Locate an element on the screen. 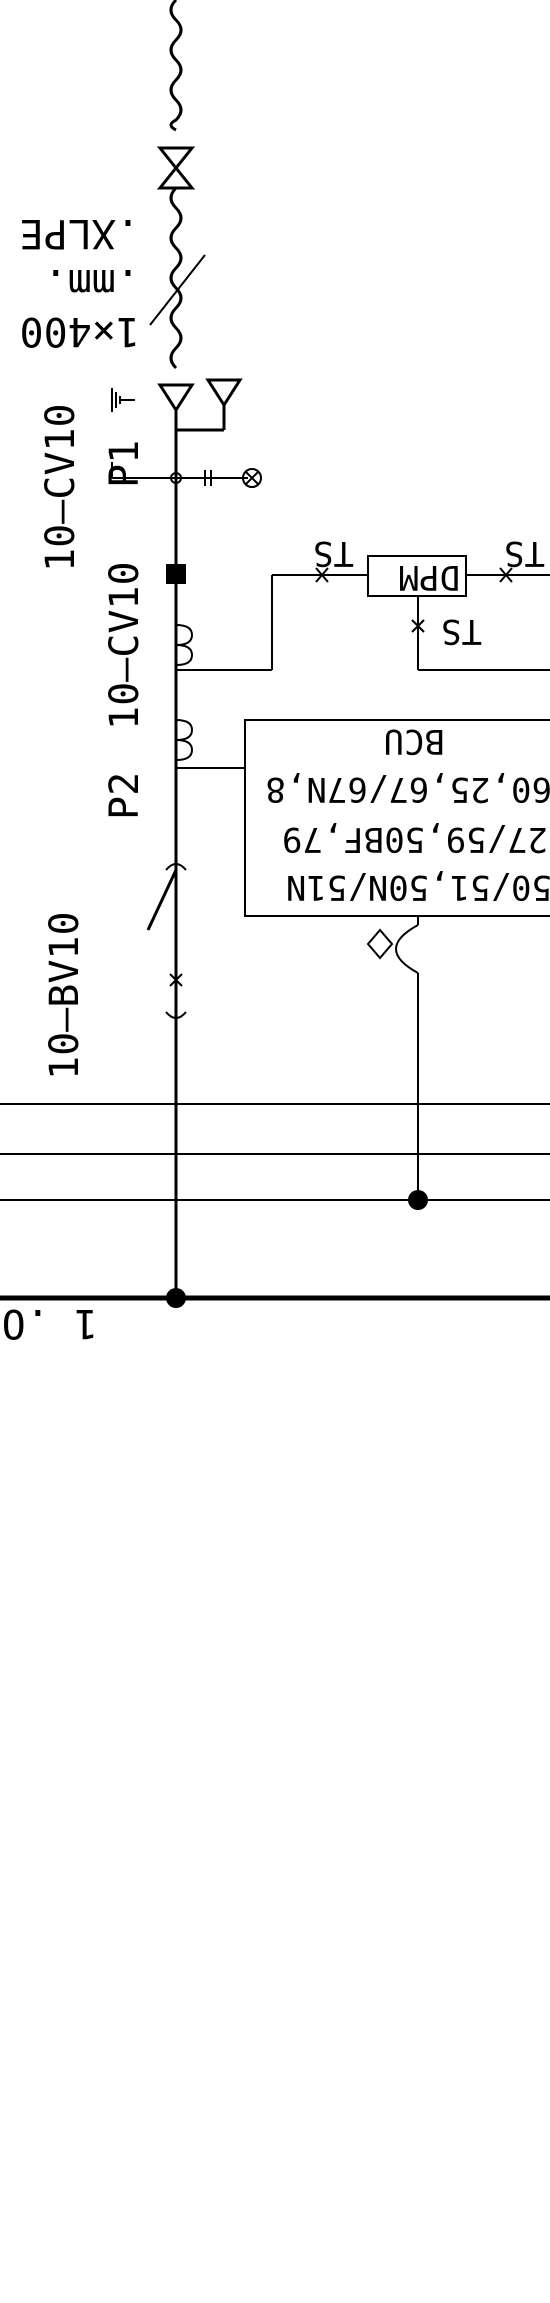 The image size is (550, 2303). cable-cross-slash is located at coordinates (177, 290).